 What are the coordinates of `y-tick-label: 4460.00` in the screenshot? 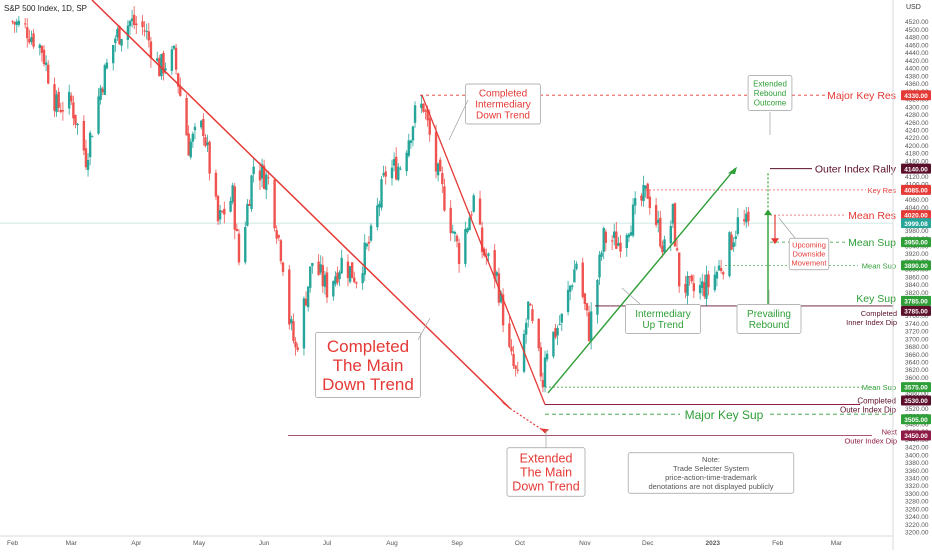 It's located at (917, 45).